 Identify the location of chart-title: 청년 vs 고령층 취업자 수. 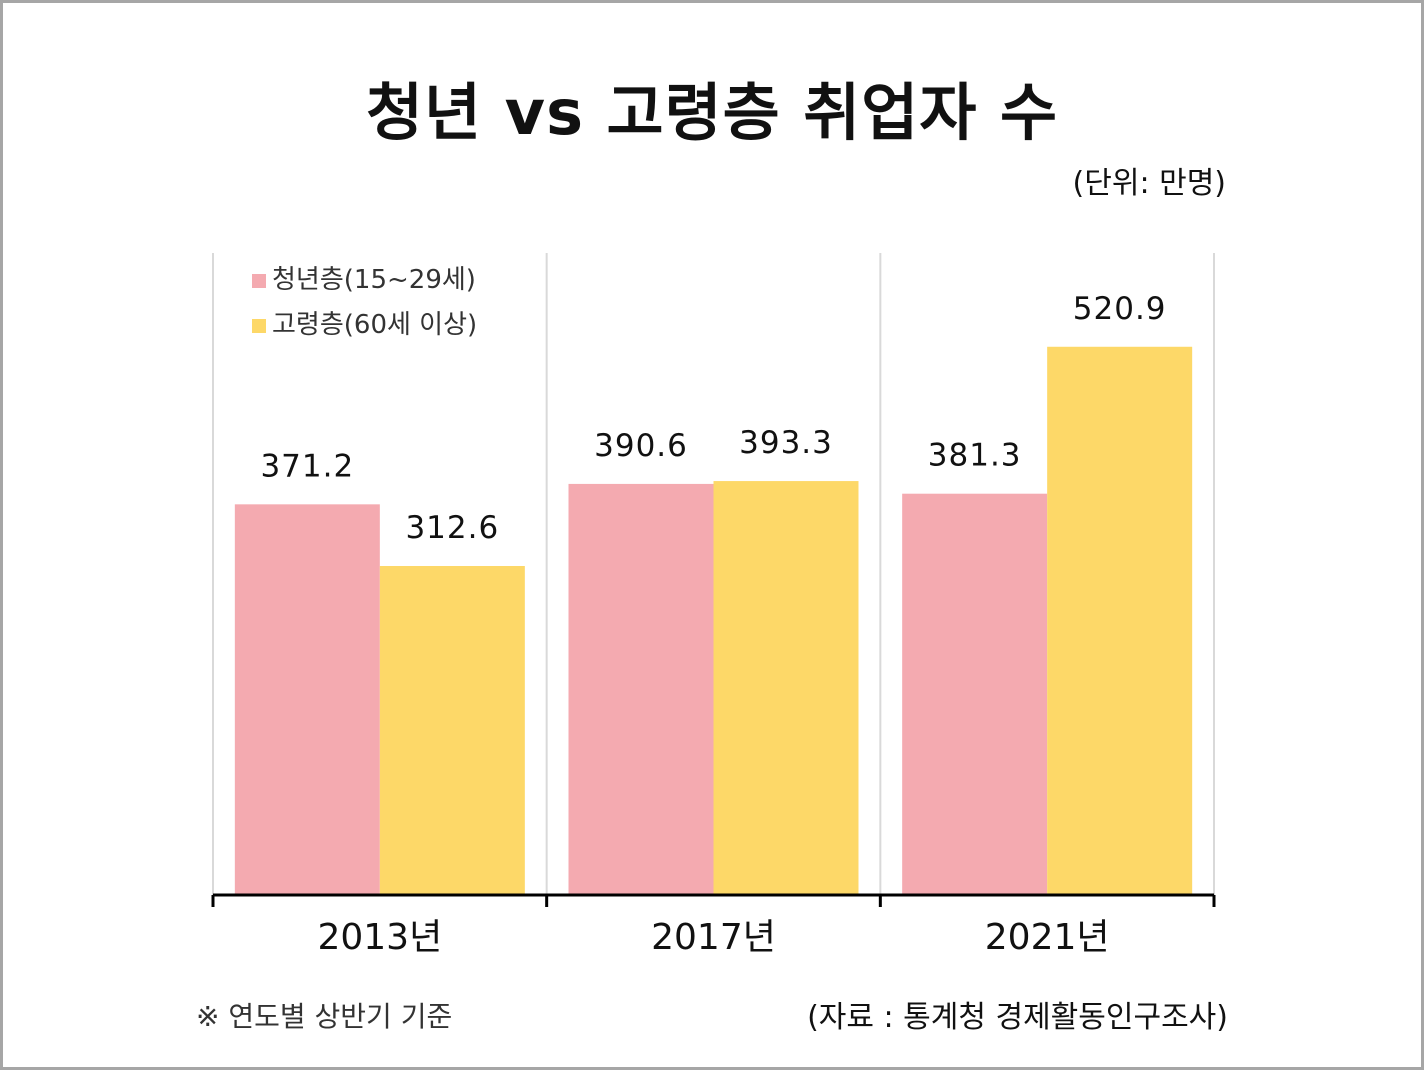
(712, 112).